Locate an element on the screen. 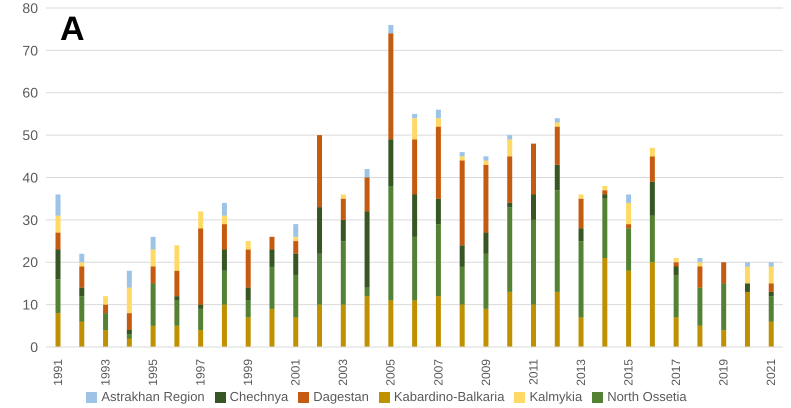  annotation: A is located at coordinates (72, 29).